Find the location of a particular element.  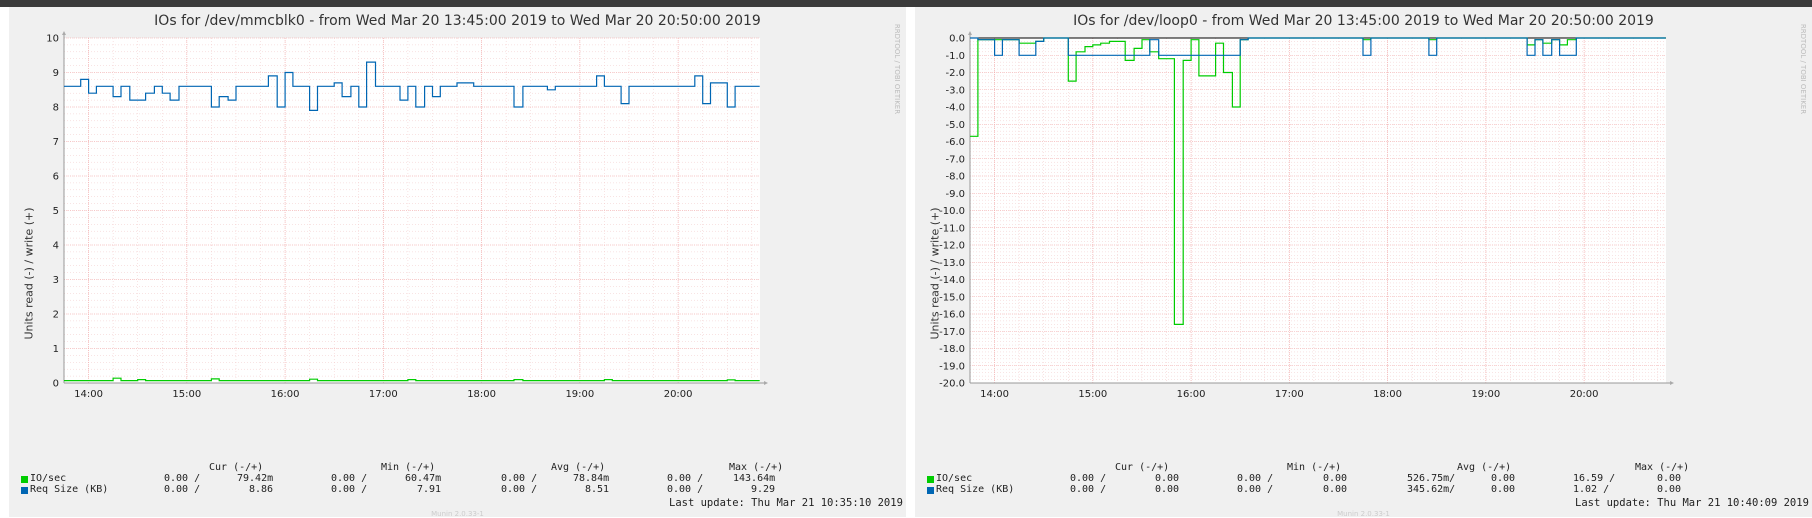

y-tick-label: -13.0 is located at coordinates (952, 263).